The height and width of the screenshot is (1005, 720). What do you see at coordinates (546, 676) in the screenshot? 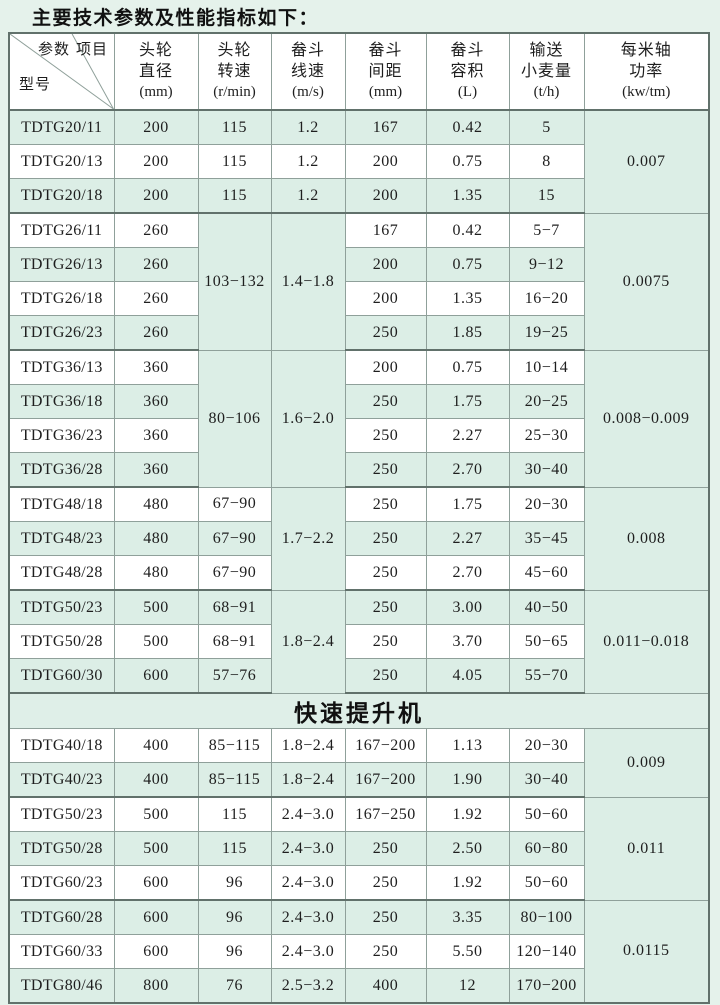
I see `value-cell: 55−70` at bounding box center [546, 676].